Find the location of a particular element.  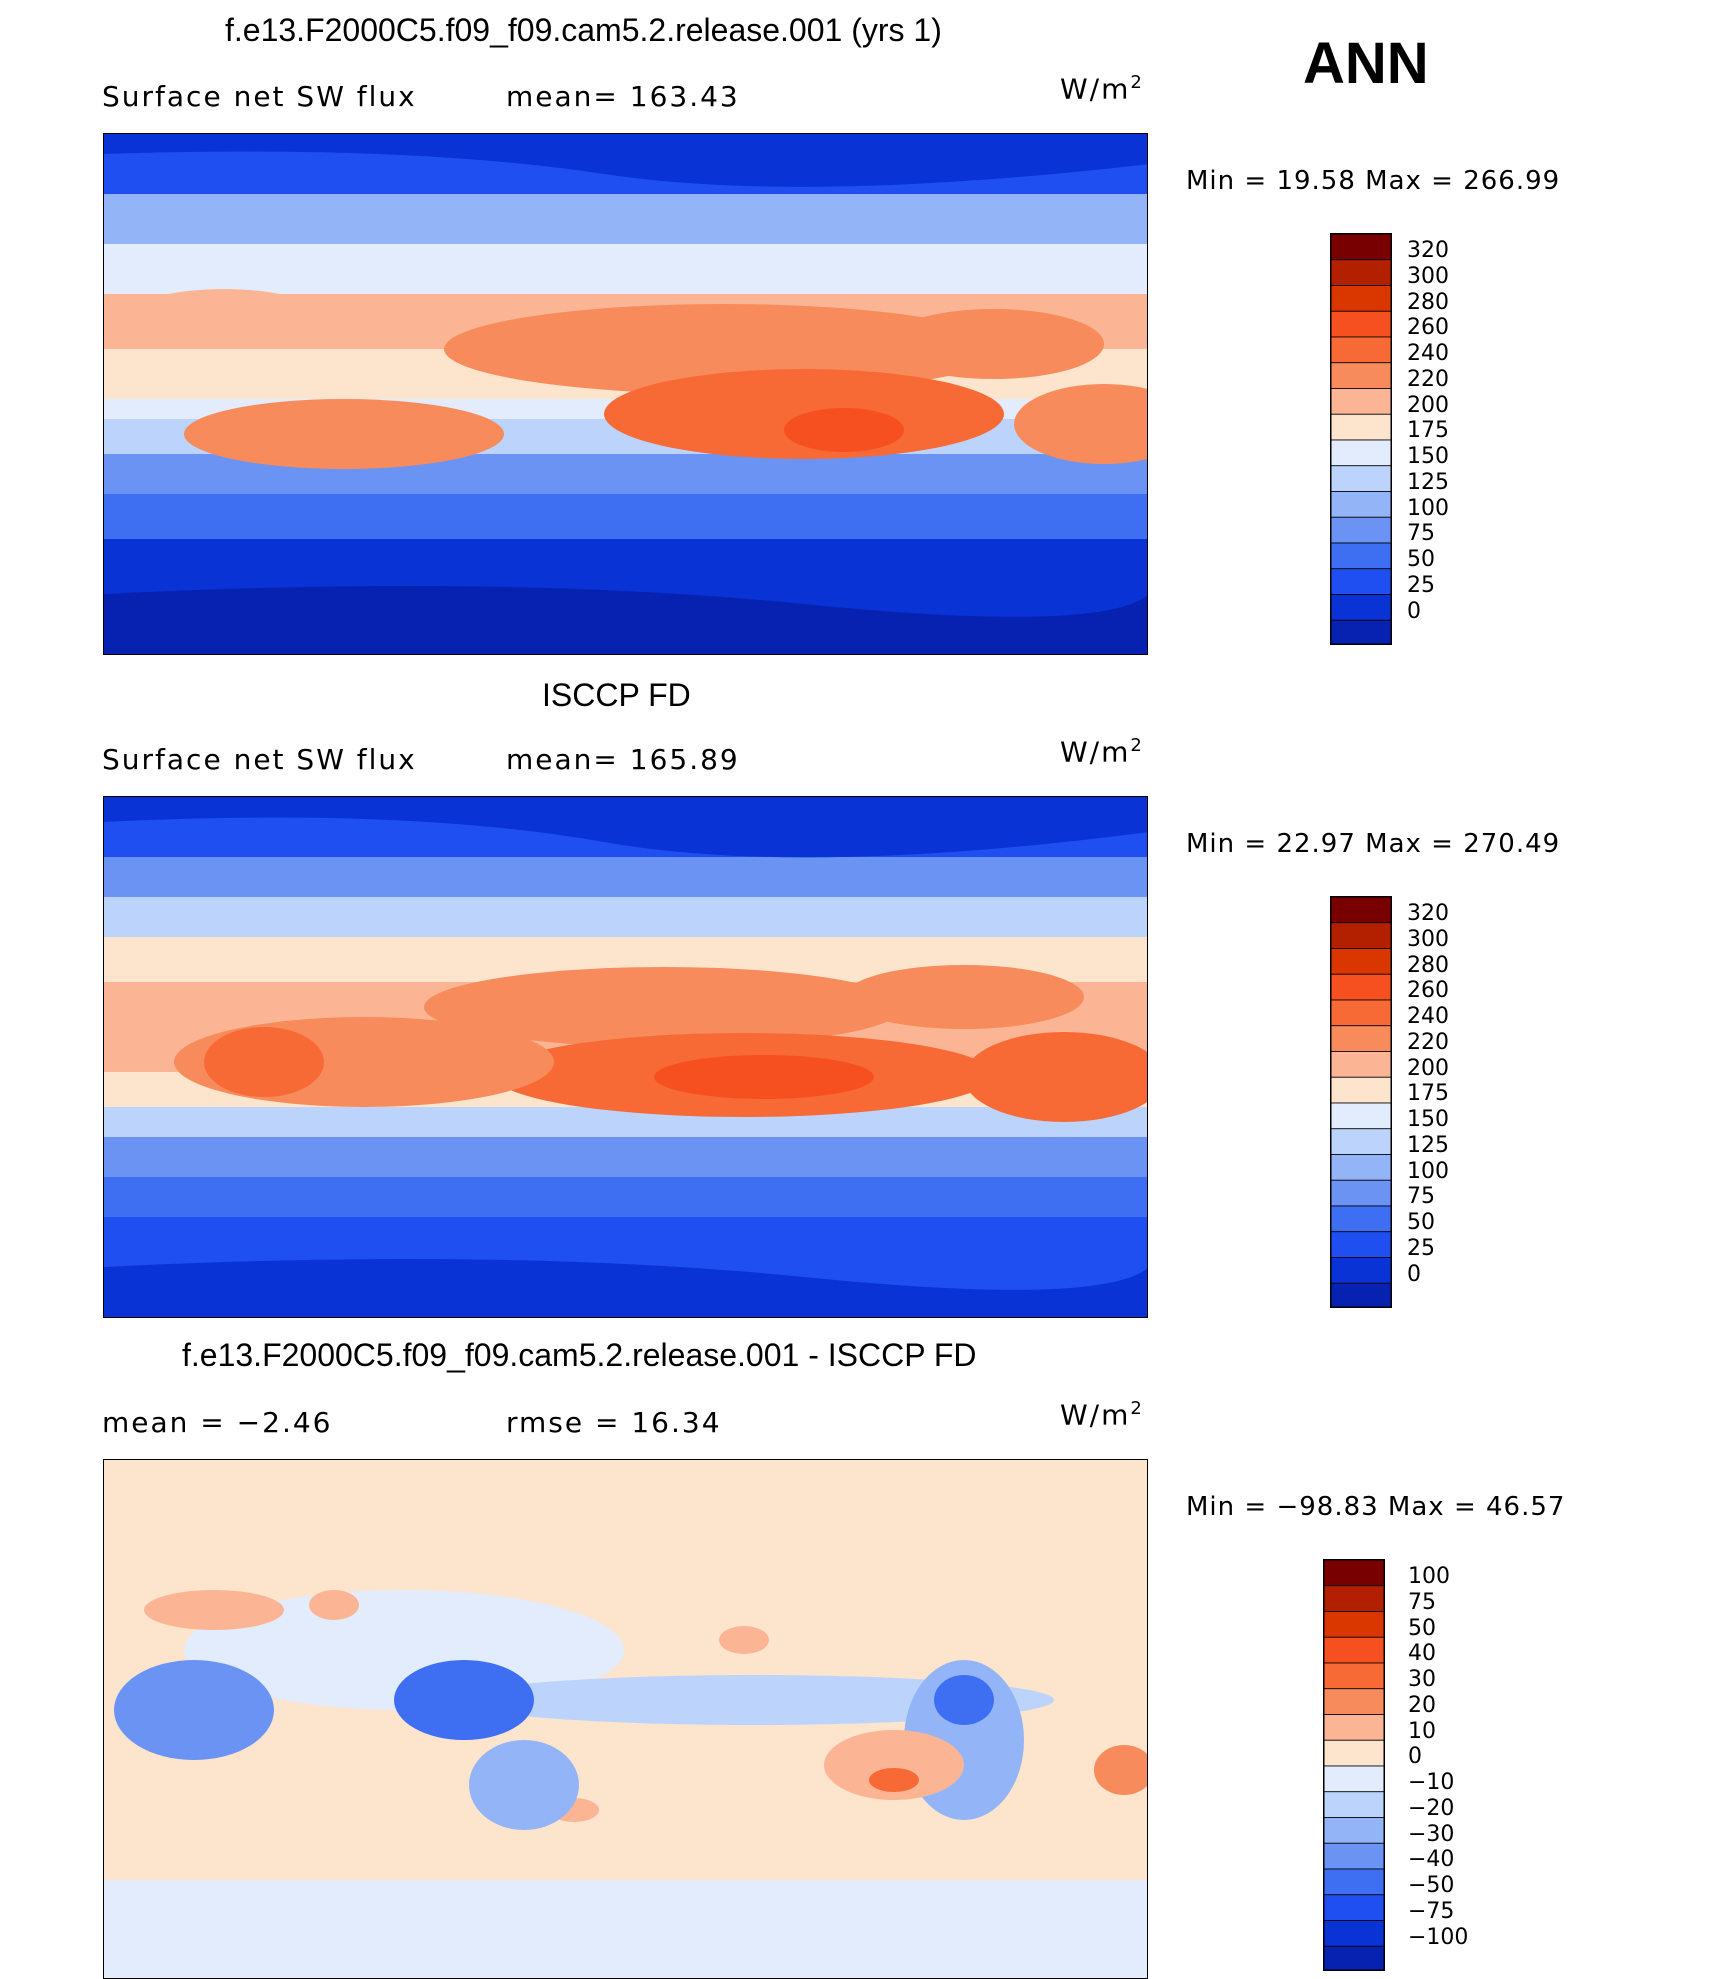

panel-3-colorbar-swatches is located at coordinates (1354, 1766).